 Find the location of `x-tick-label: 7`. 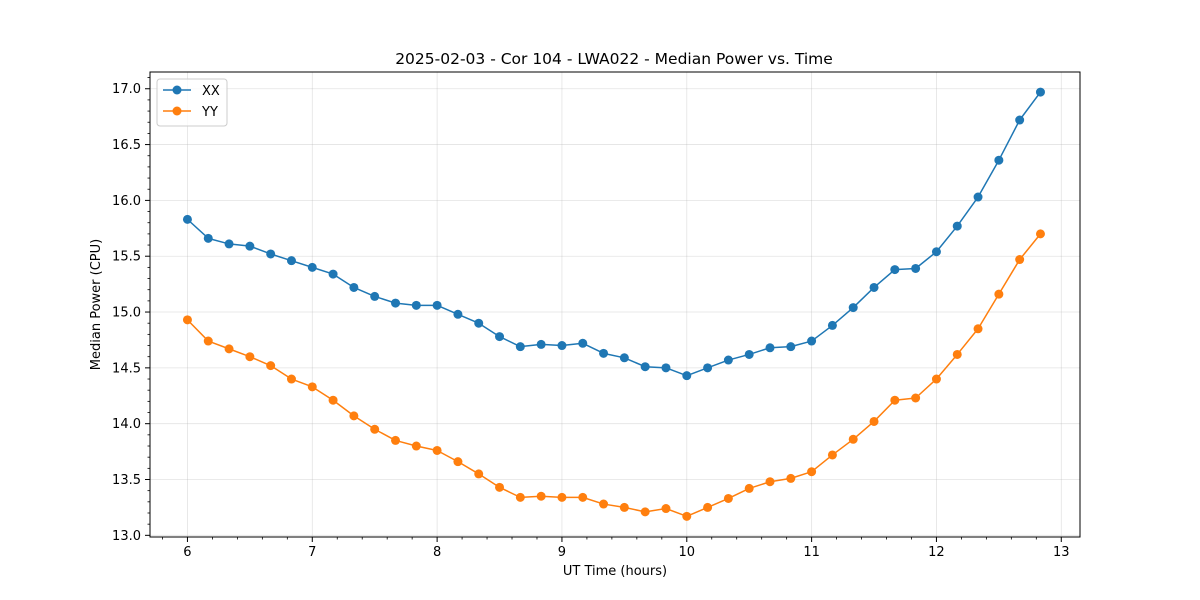

x-tick-label: 7 is located at coordinates (312, 552).